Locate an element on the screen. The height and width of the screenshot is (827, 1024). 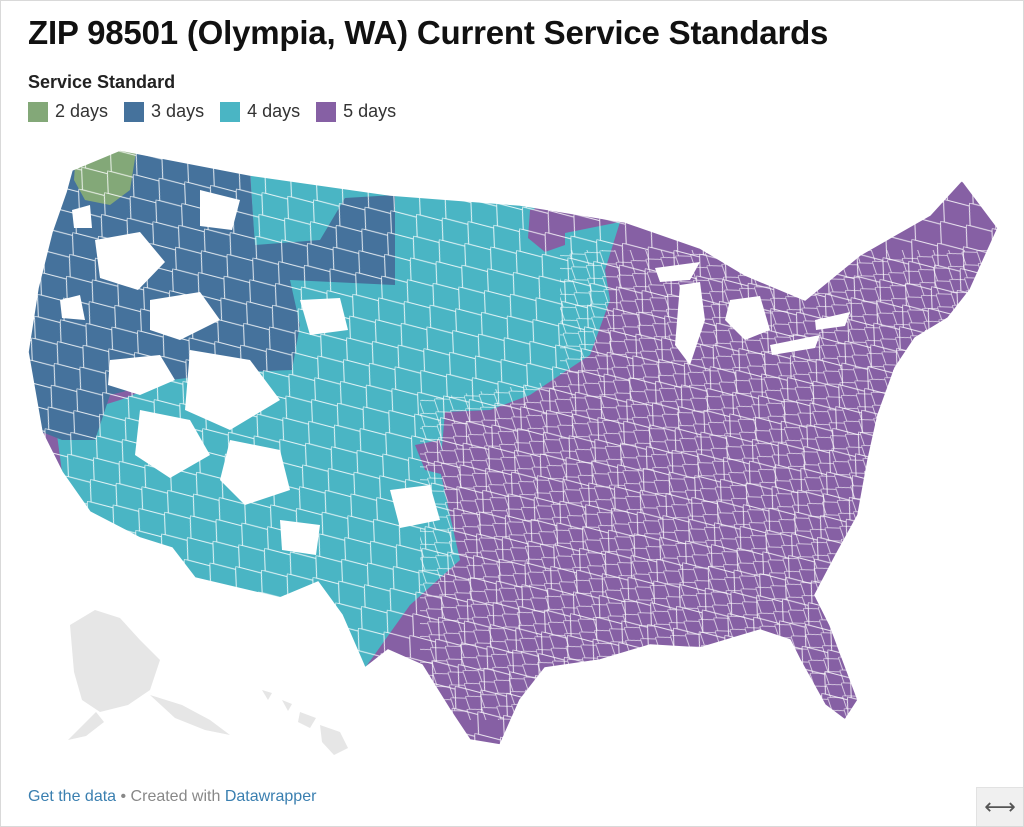
datawrapper-link: Datawrapper is located at coordinates (270, 796).